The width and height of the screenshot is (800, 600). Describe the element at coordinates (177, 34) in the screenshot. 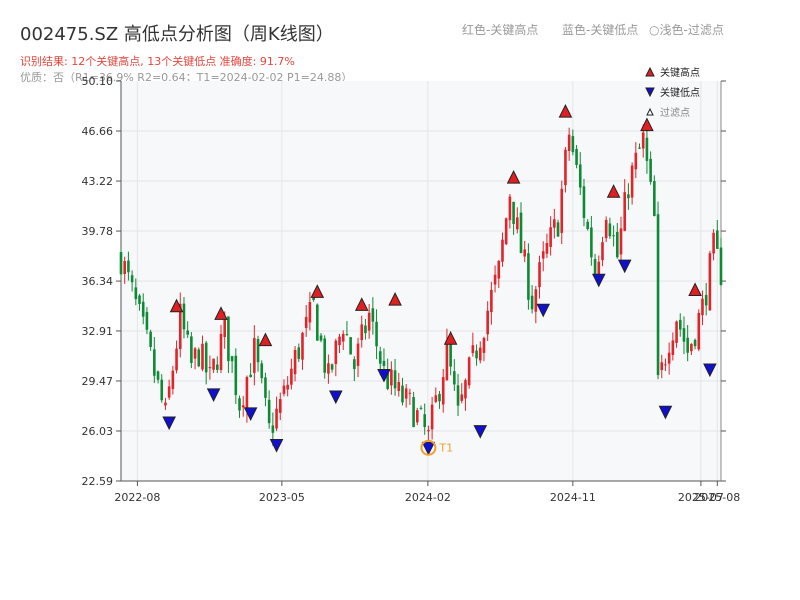

I see `chart-title: 002475.SZ 高低点分析图（周K线图）` at that location.